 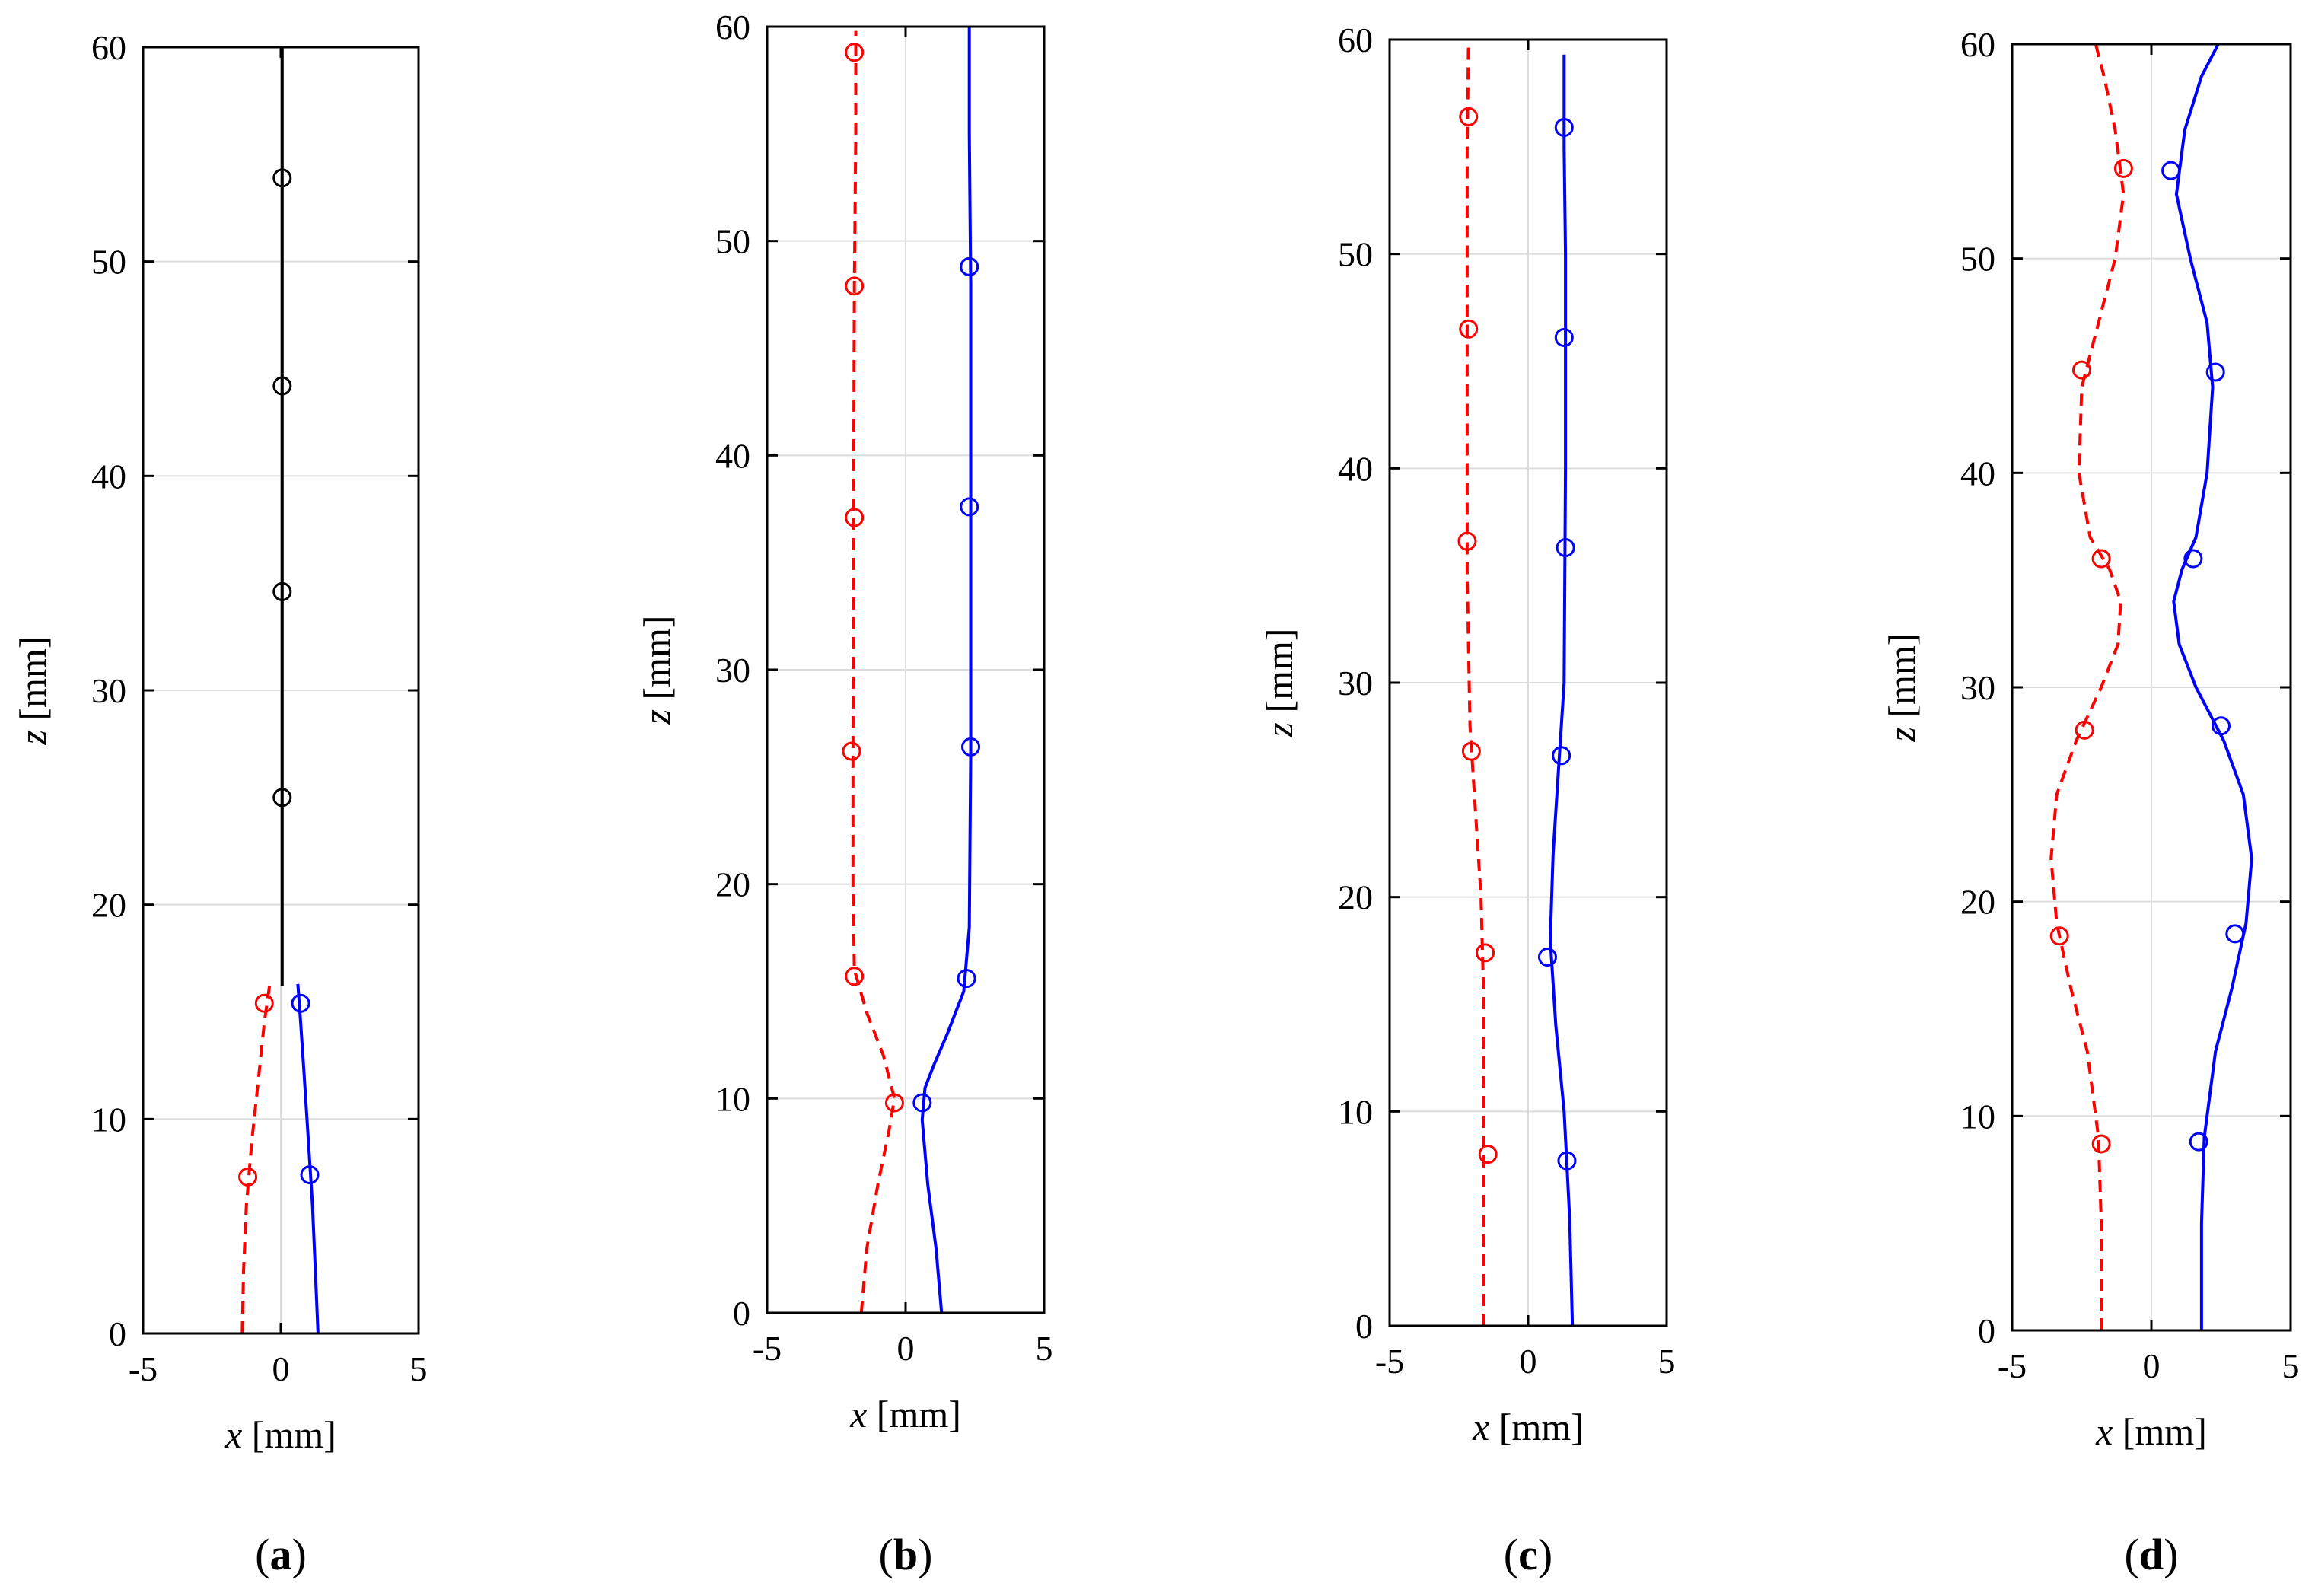 What do you see at coordinates (281, 1554) in the screenshot?
I see `panel-label: (a)` at bounding box center [281, 1554].